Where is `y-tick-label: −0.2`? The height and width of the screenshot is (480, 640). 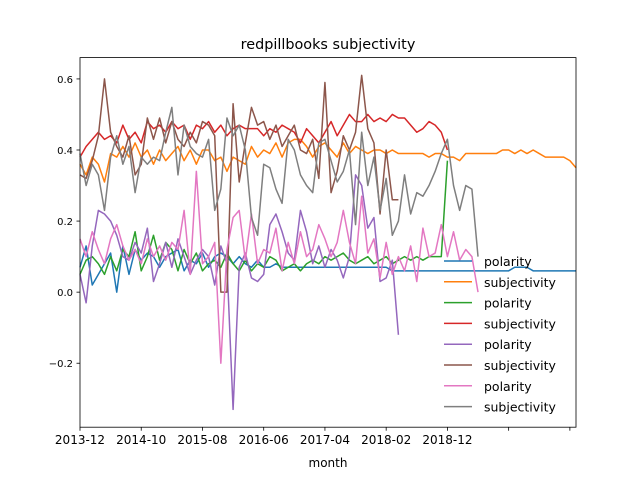 y-tick-label: −0.2 is located at coordinates (61, 364).